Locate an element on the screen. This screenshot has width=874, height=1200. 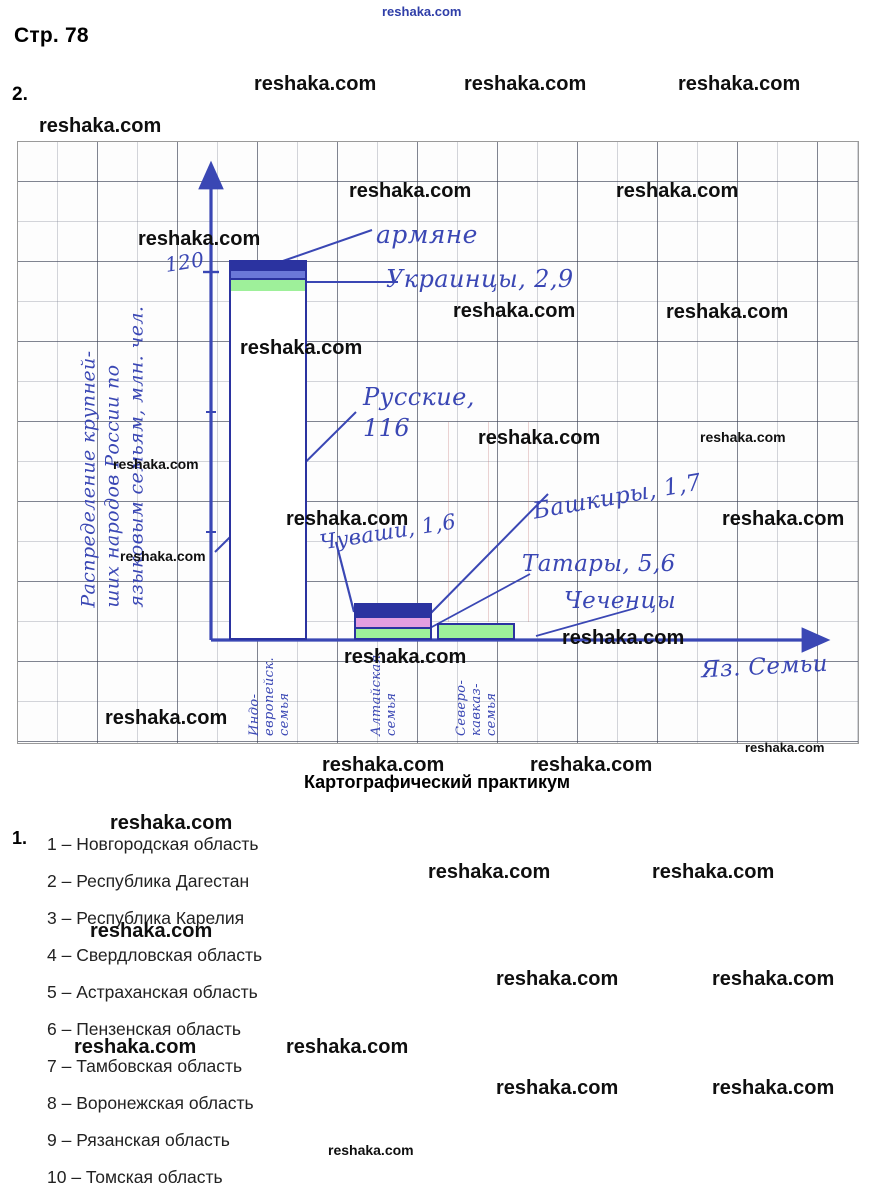
list-item: 10 – Томская область is located at coordinates (135, 1177).